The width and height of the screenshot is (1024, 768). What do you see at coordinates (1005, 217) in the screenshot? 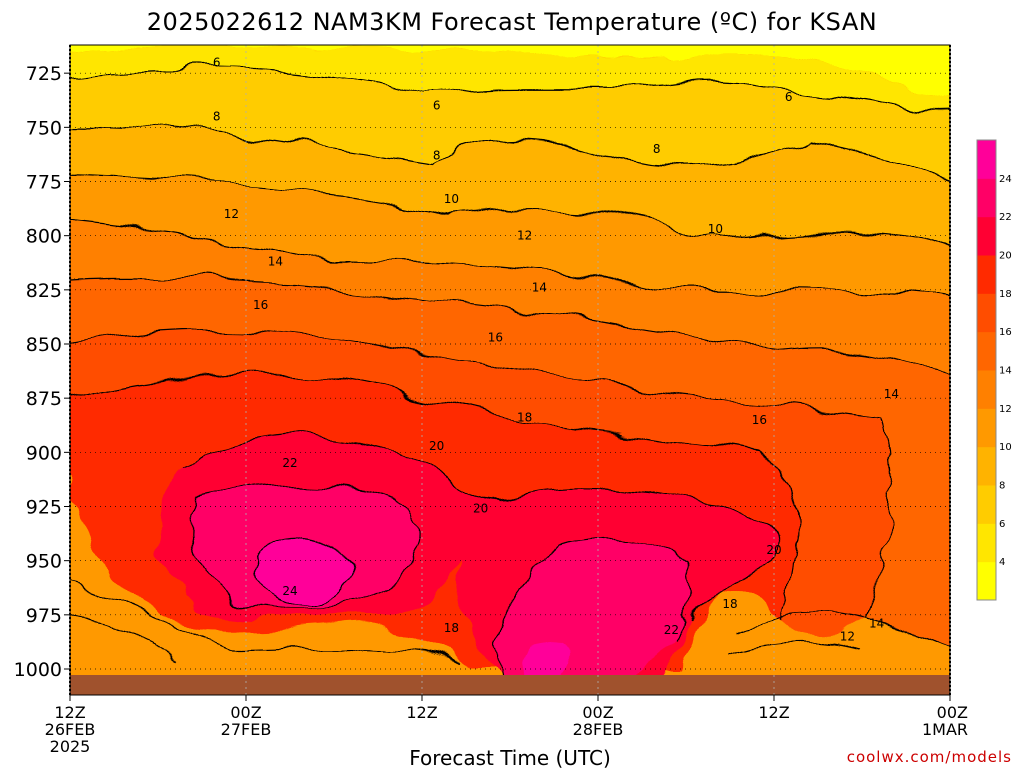
I see `colorbar-tick-22: 22` at bounding box center [1005, 217].